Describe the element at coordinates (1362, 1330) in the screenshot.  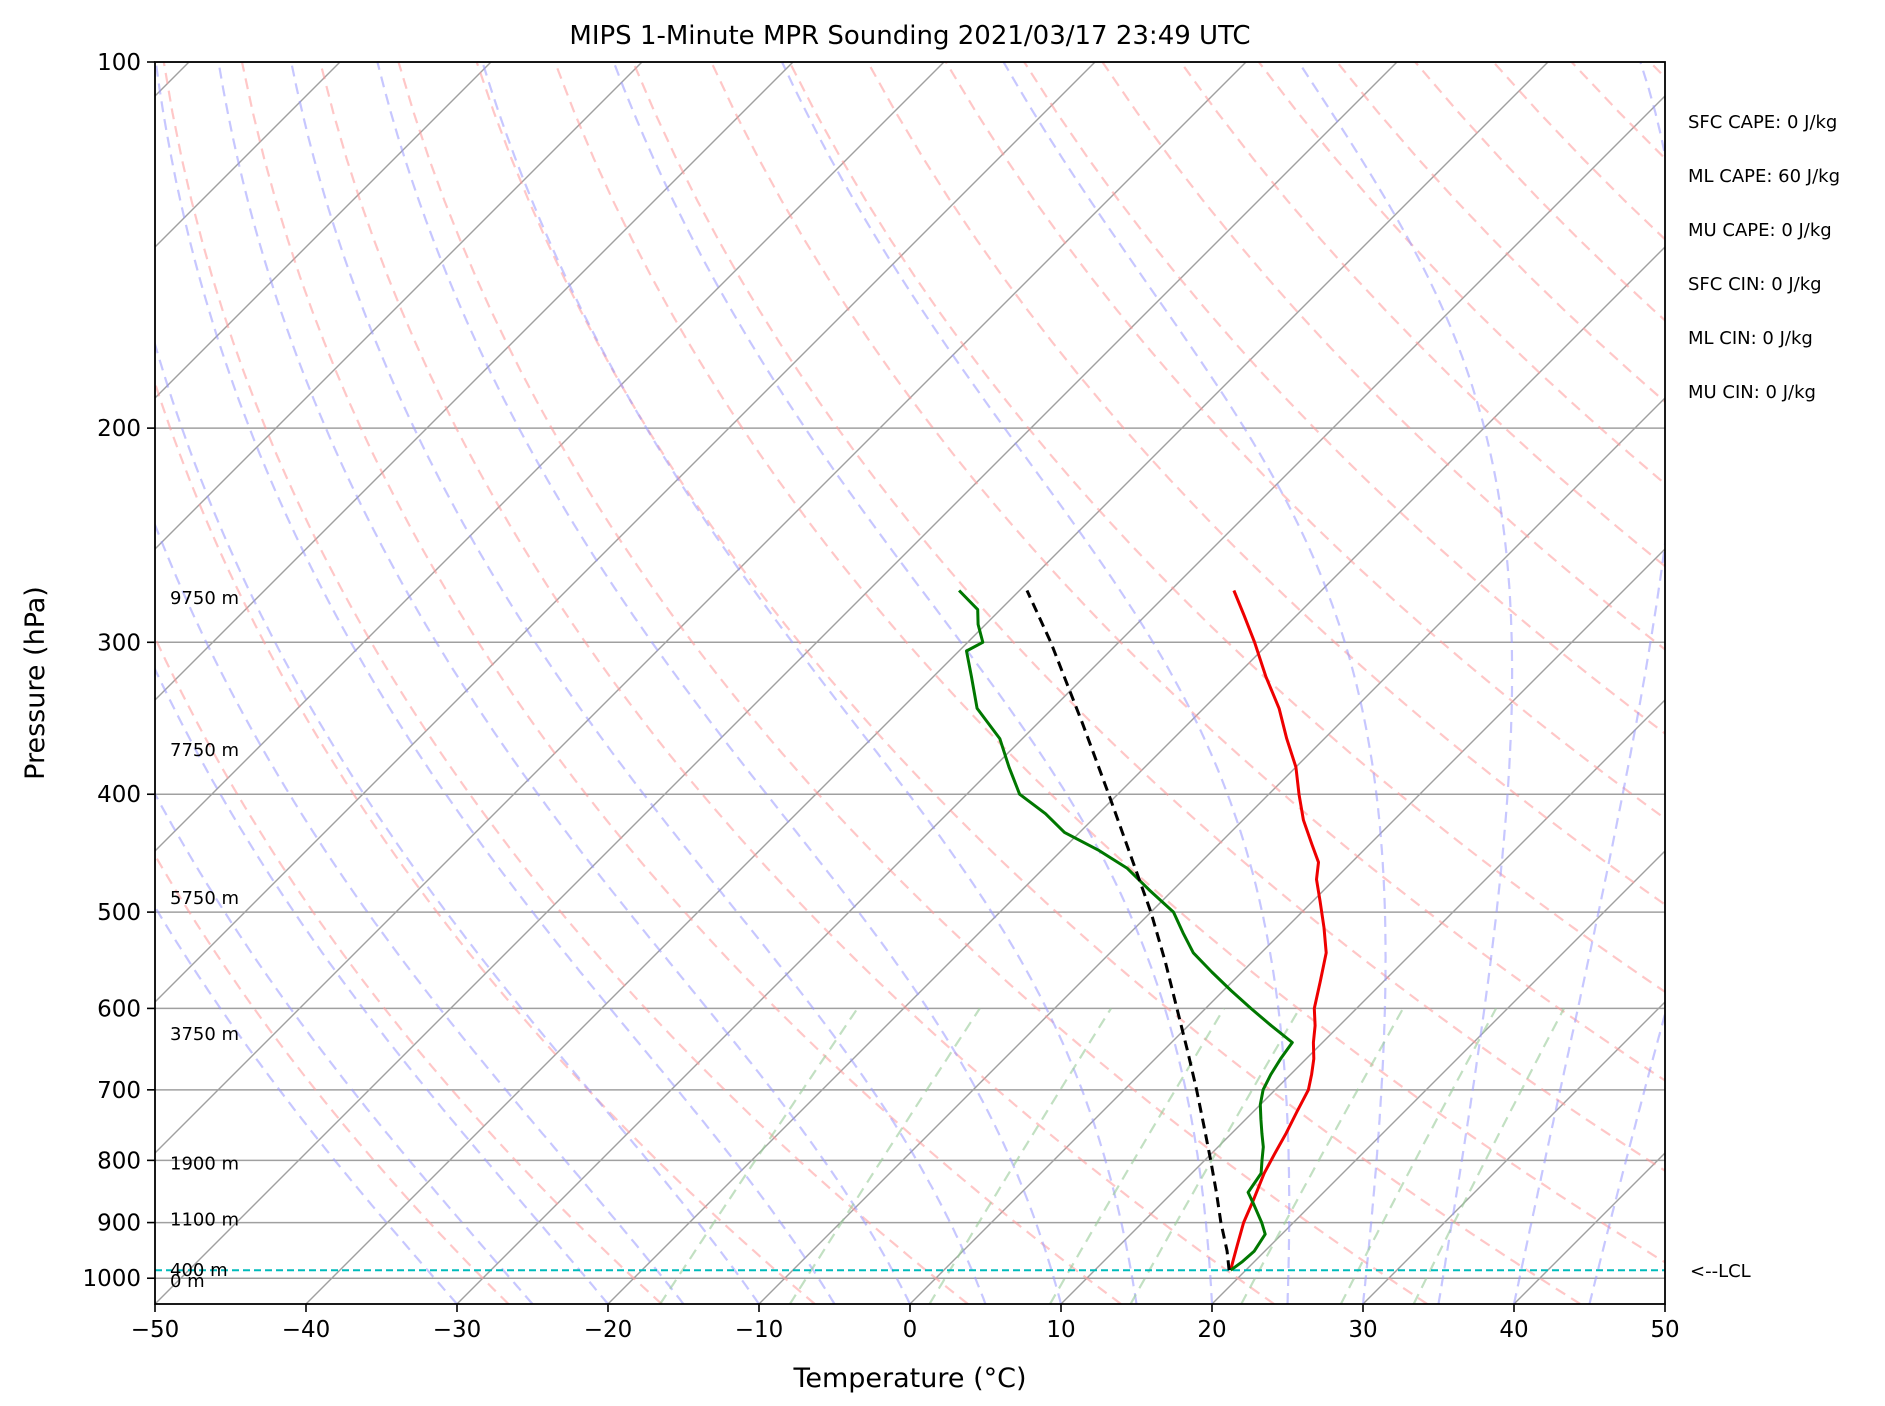
I see `x-tick-label: 30` at that location.